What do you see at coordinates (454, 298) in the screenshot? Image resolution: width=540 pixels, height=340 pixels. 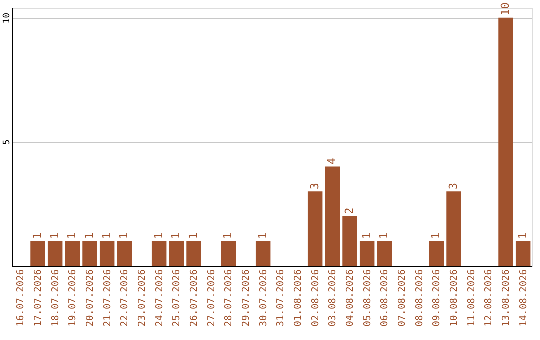 I see `x-tick-label: 10.08.2026` at bounding box center [454, 298].